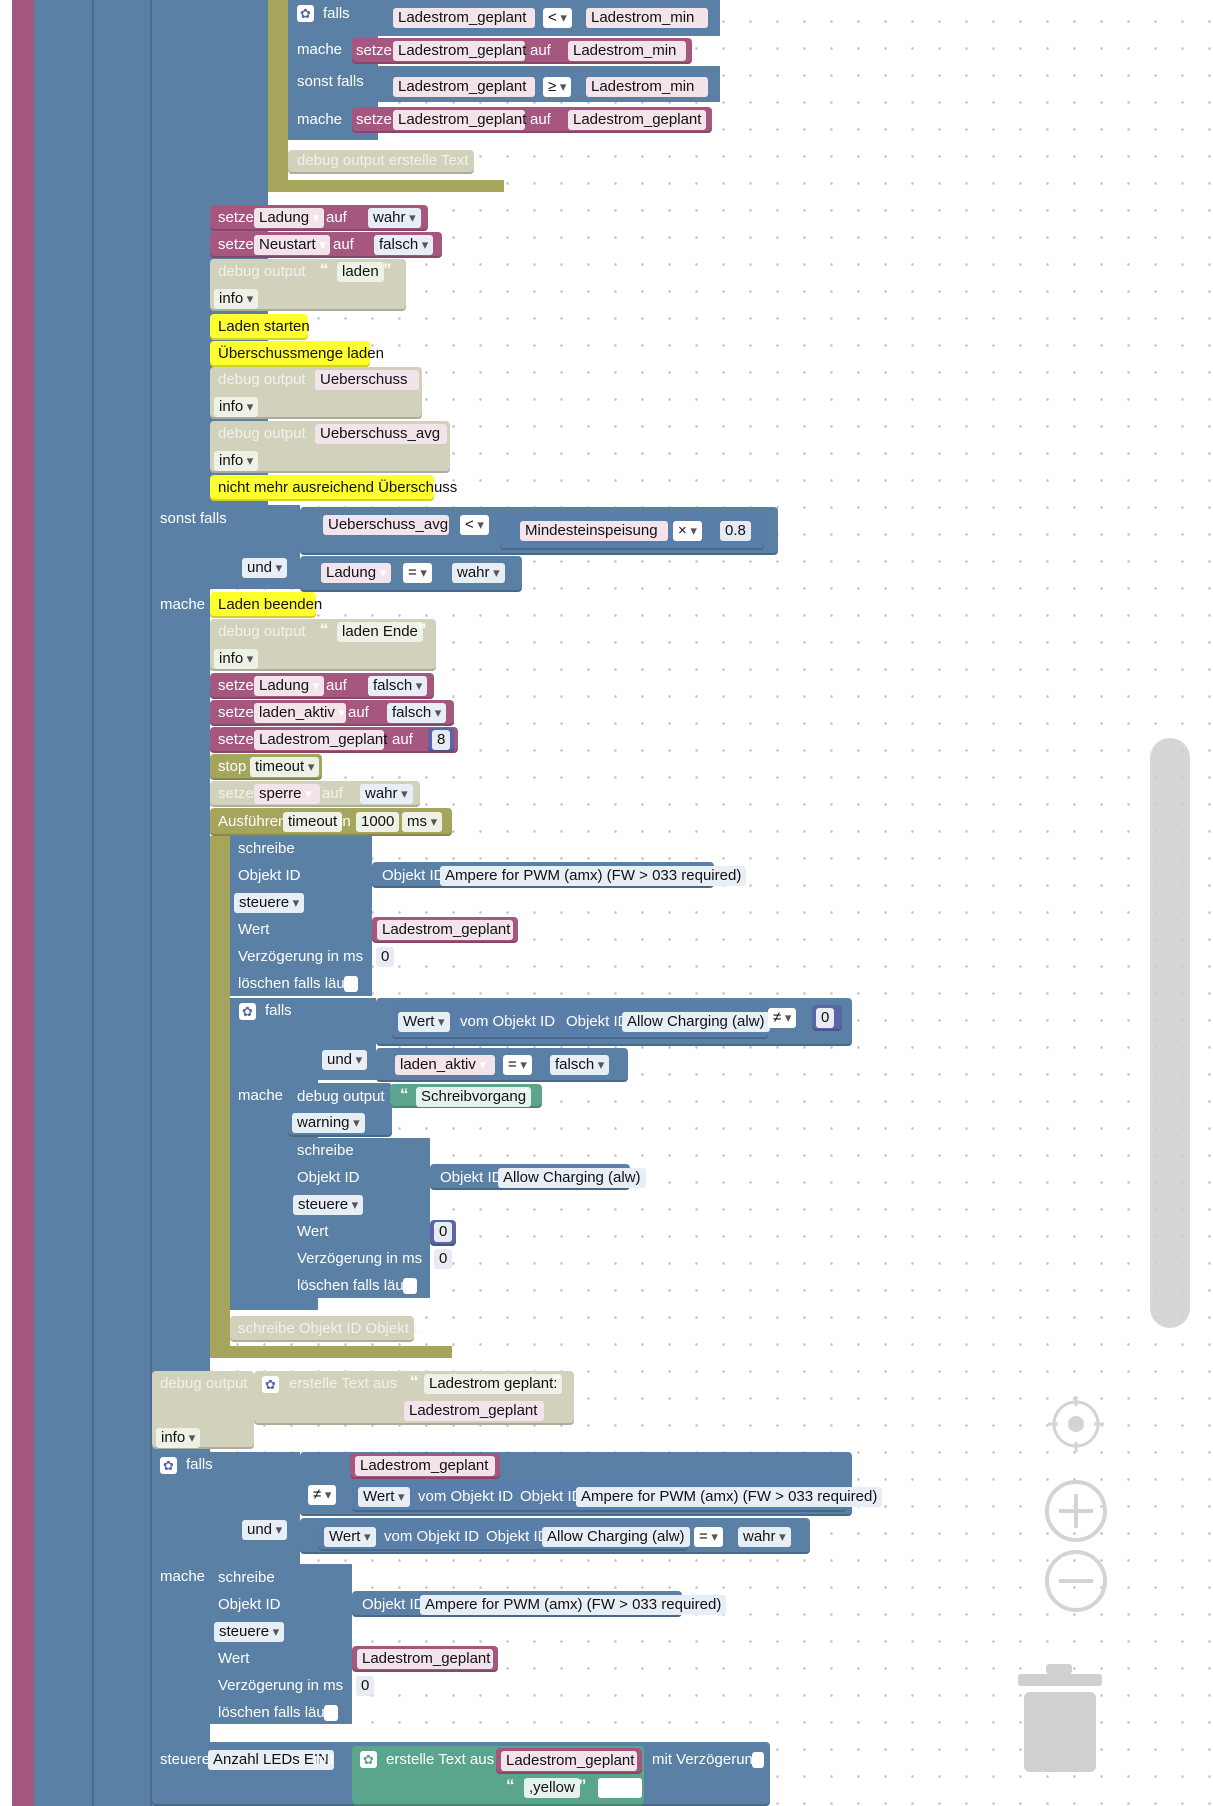 The height and width of the screenshot is (1806, 1213). What do you see at coordinates (292, 245) in the screenshot?
I see `var-neustart: Neustart` at bounding box center [292, 245].